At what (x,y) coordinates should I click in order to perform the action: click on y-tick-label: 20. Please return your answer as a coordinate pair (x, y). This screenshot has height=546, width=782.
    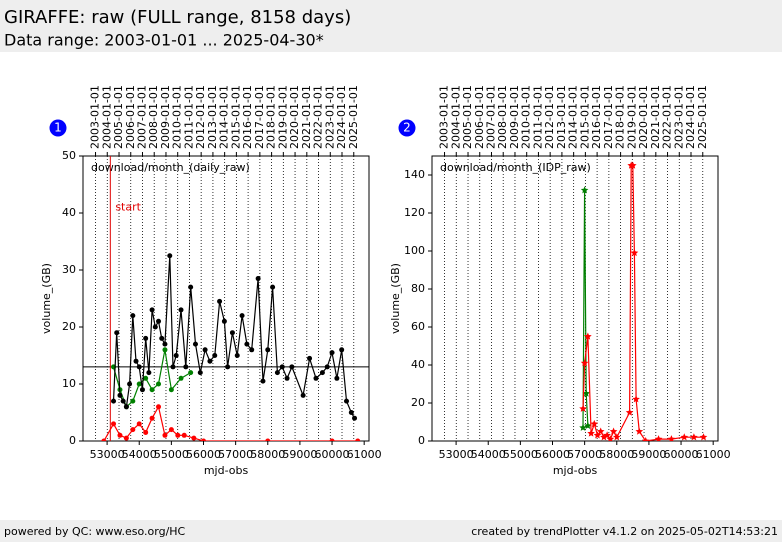
    Looking at the image, I should click on (69, 326).